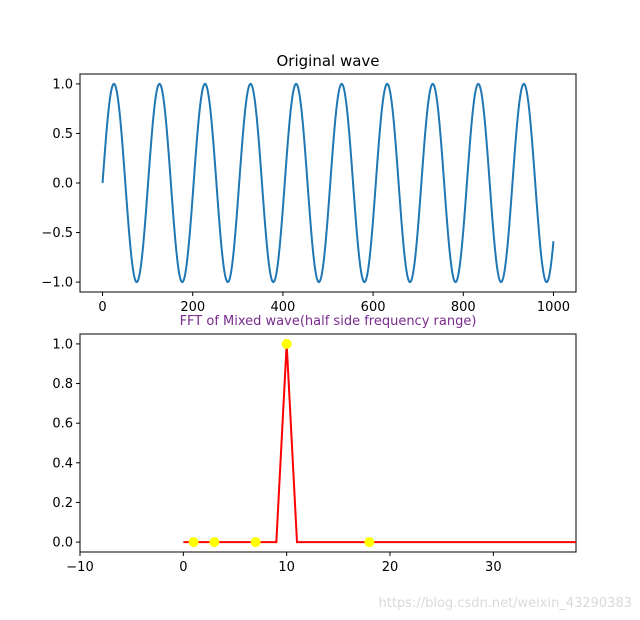 The width and height of the screenshot is (640, 620). I want to click on y-tick-label: 0.4, so click(62, 463).